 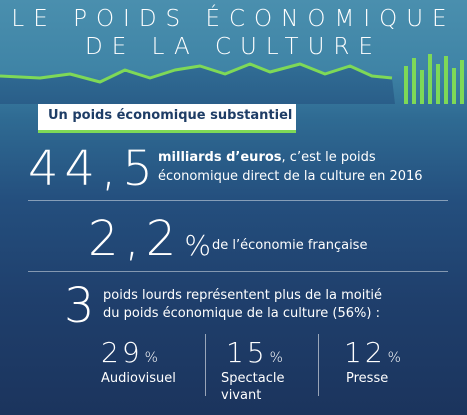 I want to click on sector-label-presse: Presse, so click(x=367, y=378).